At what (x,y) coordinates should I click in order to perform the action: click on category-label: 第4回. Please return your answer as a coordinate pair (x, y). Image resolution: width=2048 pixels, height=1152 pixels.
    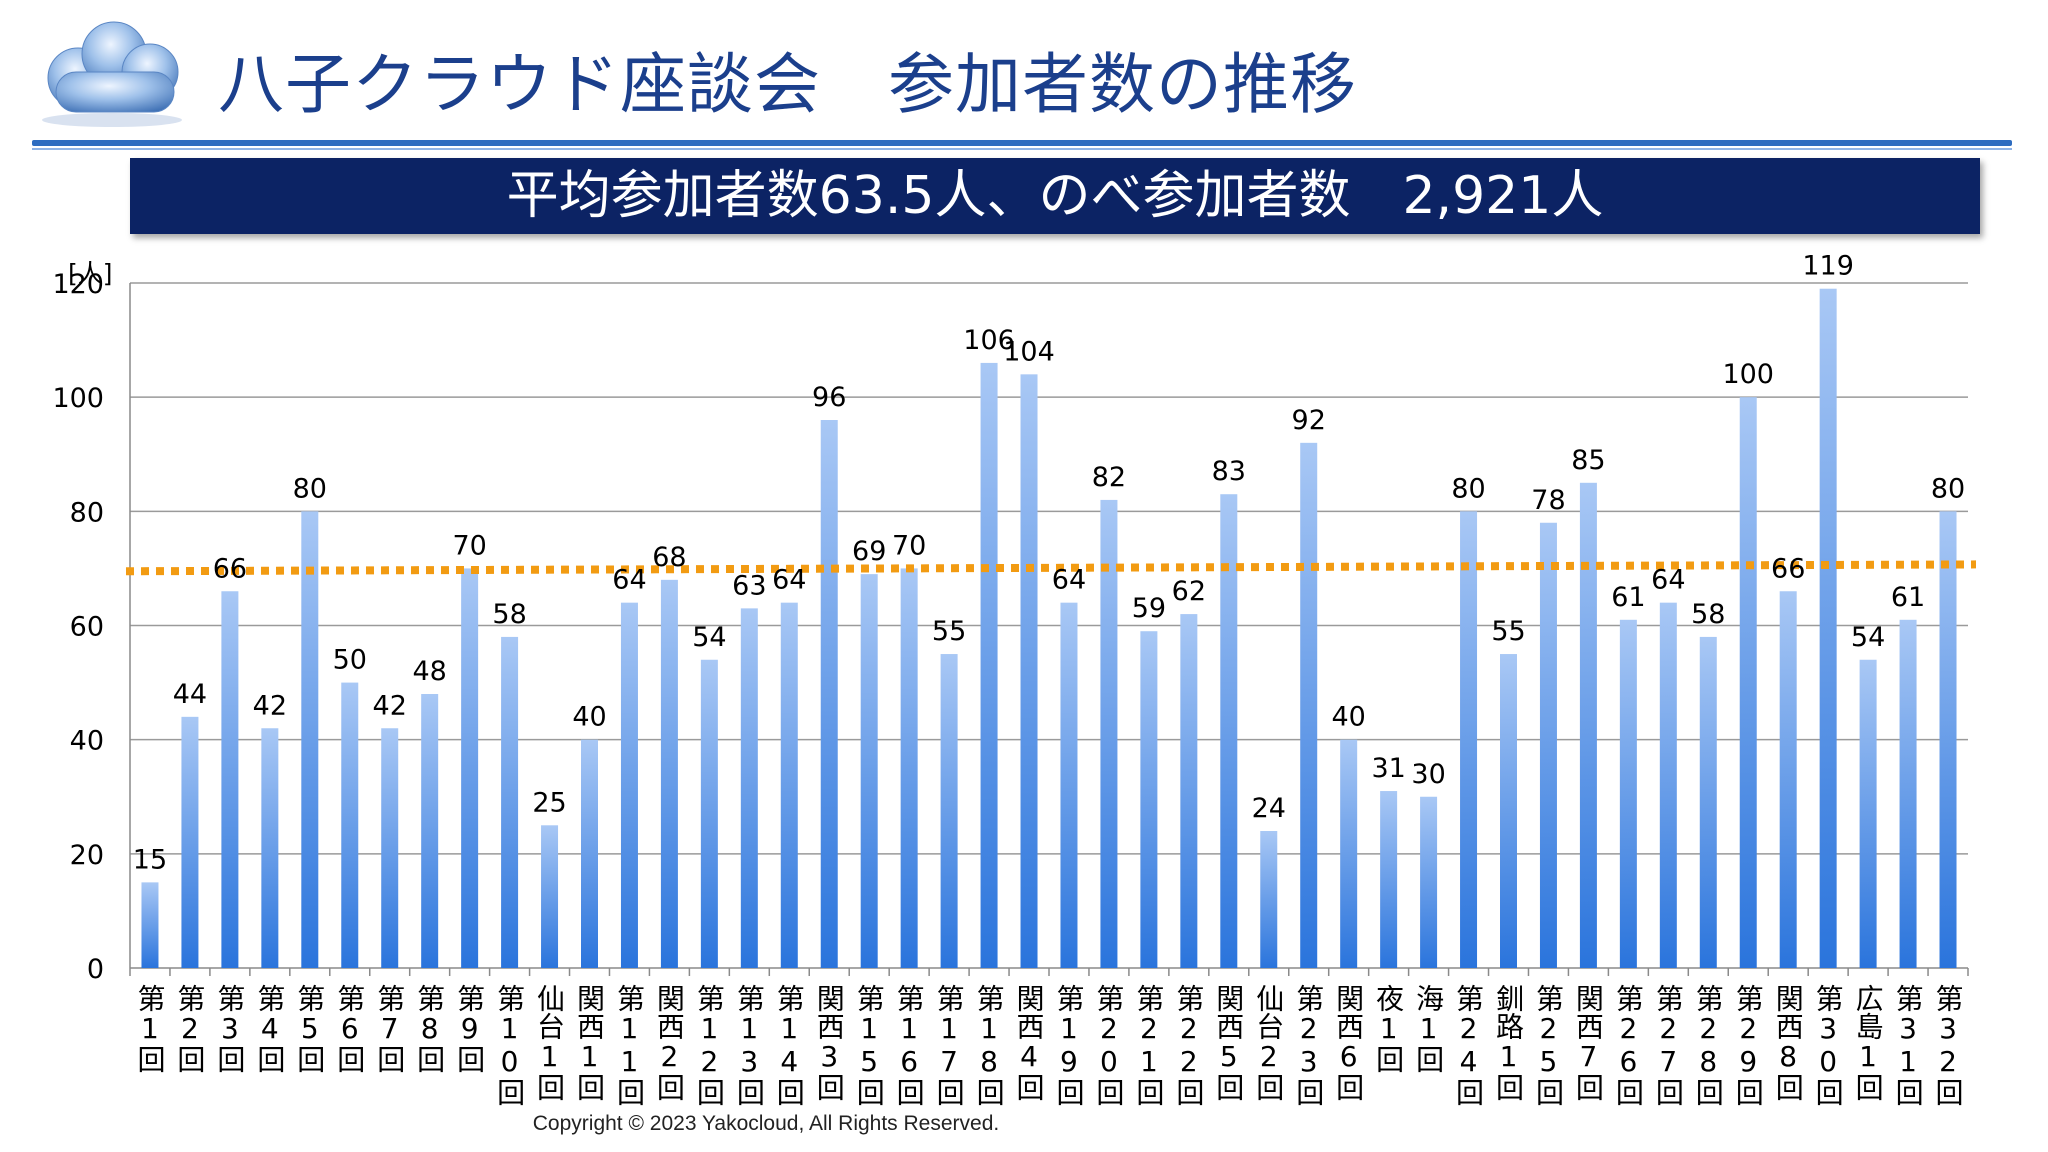
    Looking at the image, I should click on (269, 1028).